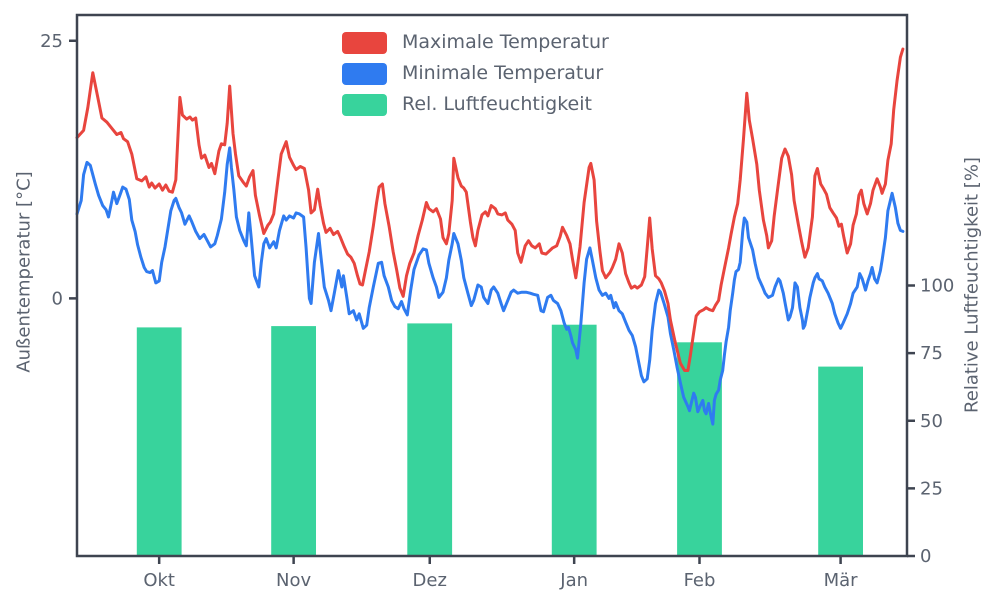  What do you see at coordinates (972, 285) in the screenshot?
I see `right-axis-title: Relative Luftfeuchtigkeit [%]` at bounding box center [972, 285].